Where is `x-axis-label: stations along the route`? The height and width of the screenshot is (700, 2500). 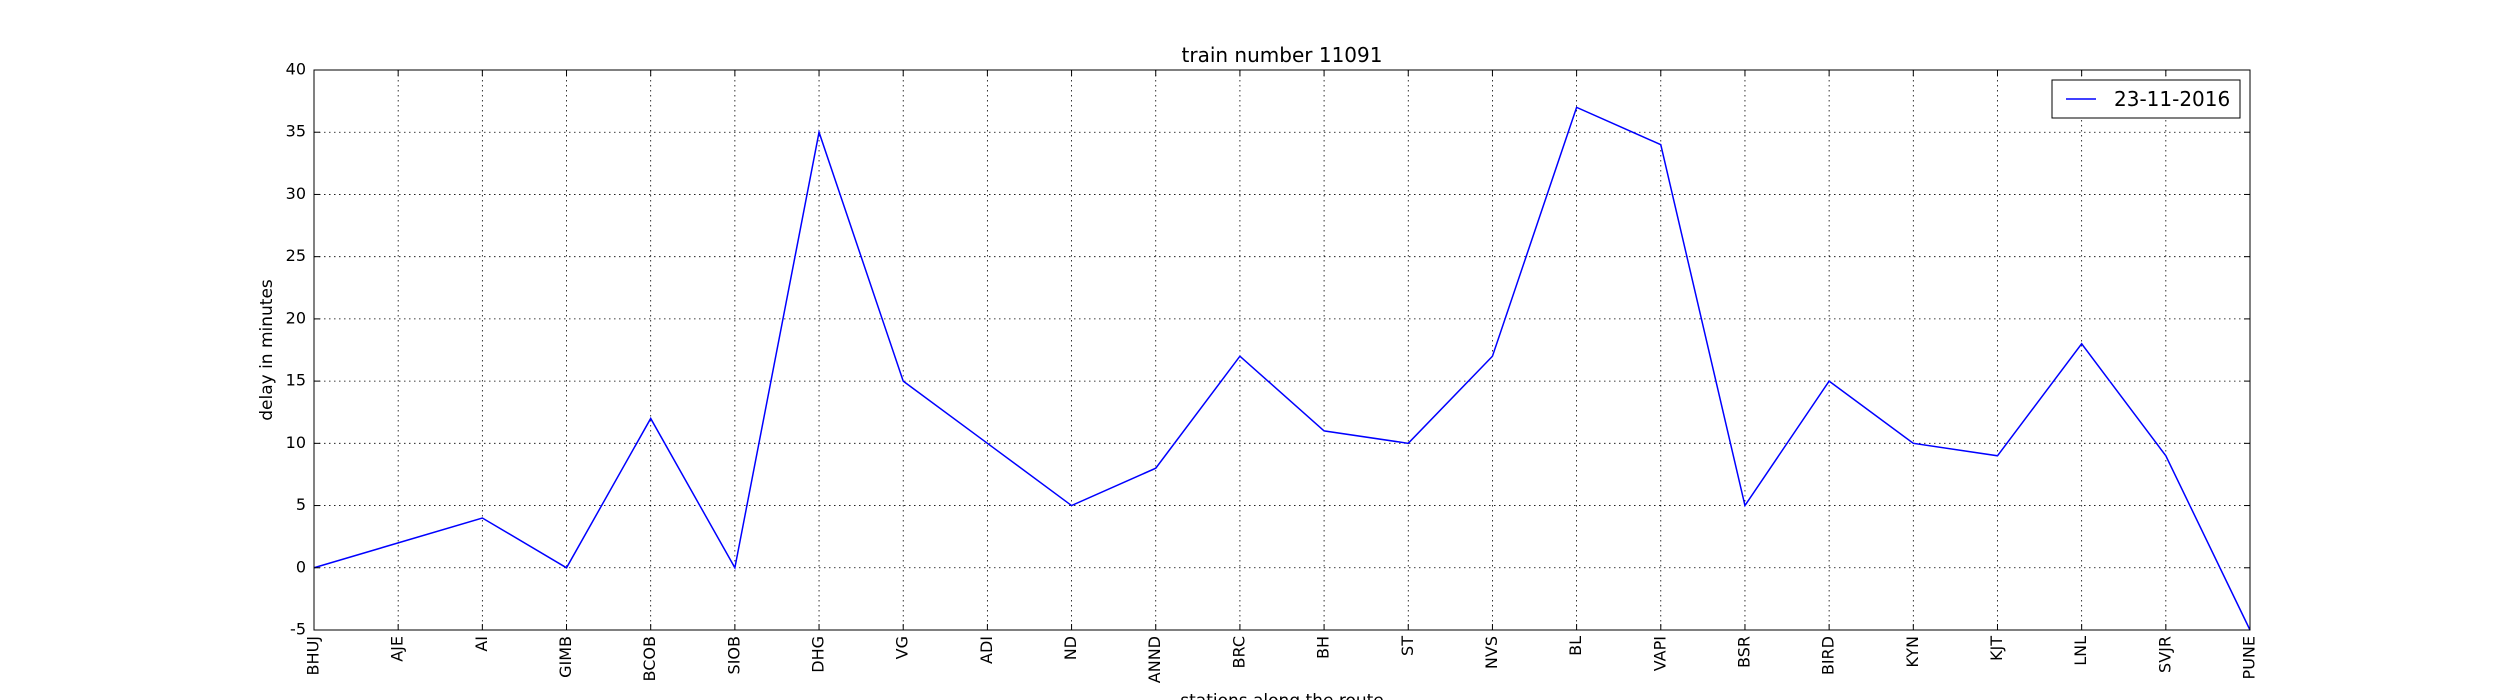 x-axis-label: stations along the route is located at coordinates (1282, 695).